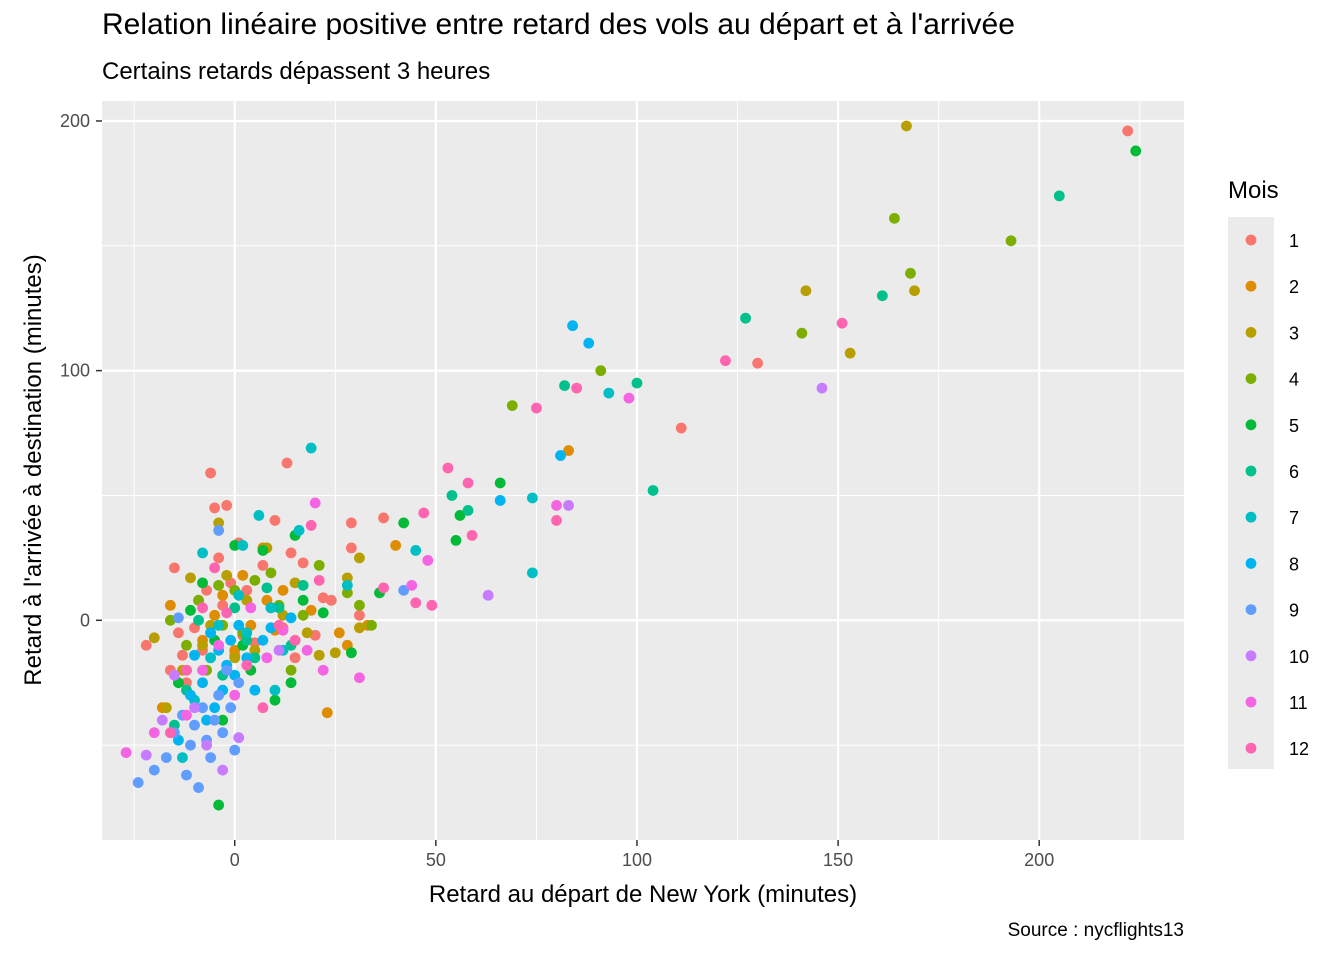 This screenshot has width=1344, height=960. What do you see at coordinates (642, 855) in the screenshot?
I see `x-axis: 0 50 100 150 200` at bounding box center [642, 855].